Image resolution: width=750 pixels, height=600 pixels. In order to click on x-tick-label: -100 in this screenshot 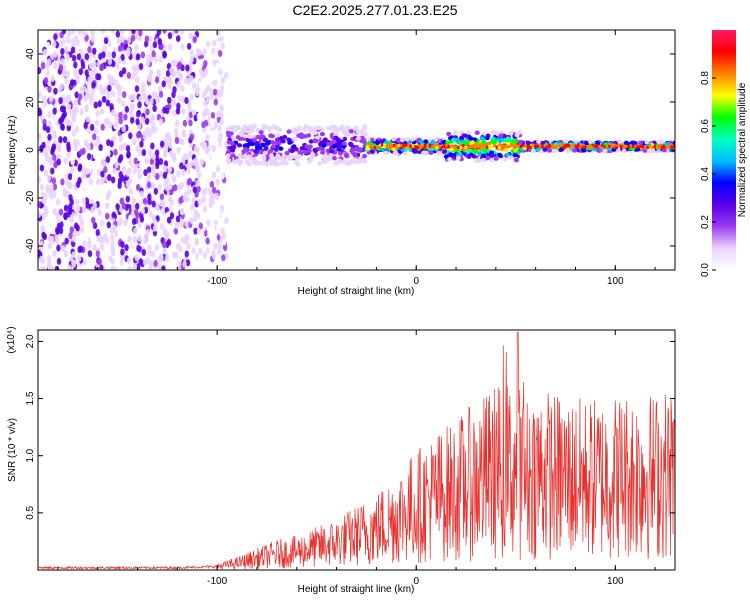, I will do `click(217, 581)`.